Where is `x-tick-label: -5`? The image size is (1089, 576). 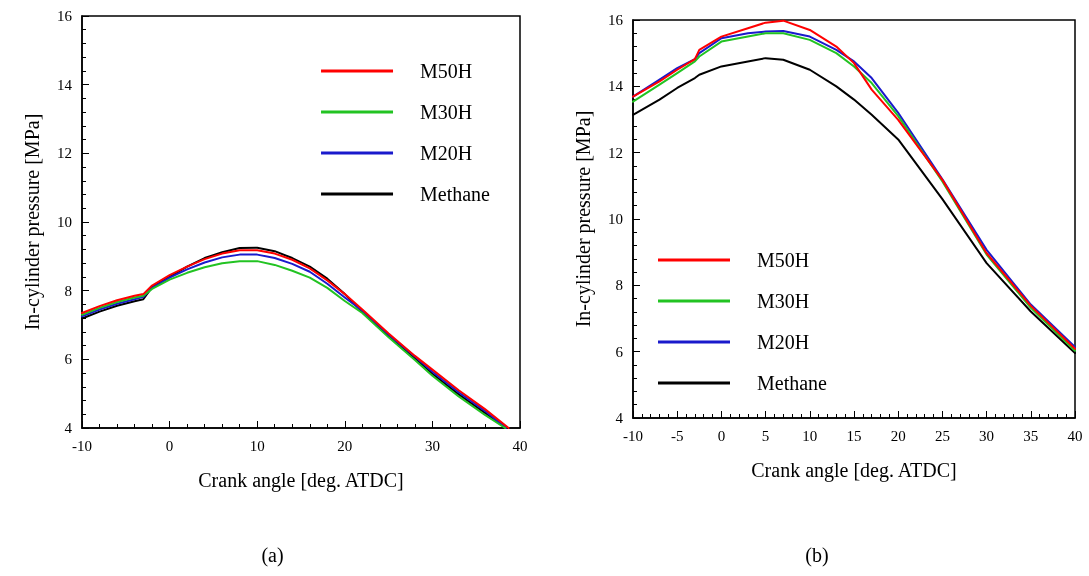
x-tick-label: -5 is located at coordinates (677, 435).